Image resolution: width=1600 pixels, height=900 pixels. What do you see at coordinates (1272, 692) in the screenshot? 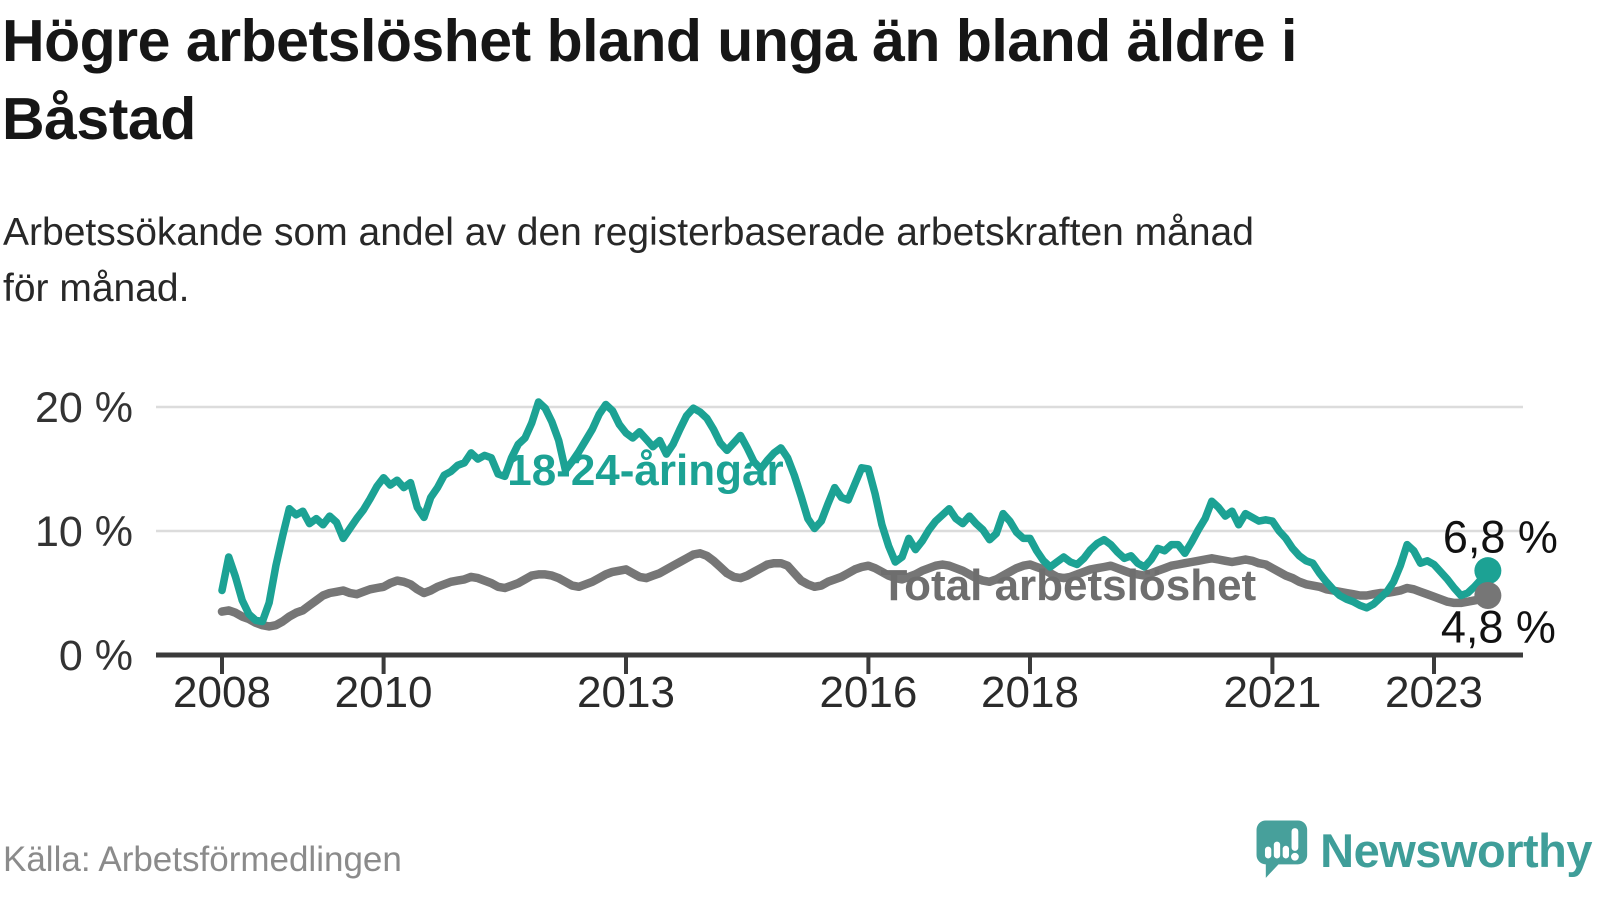
I see `x-axis-tick-label: 2021` at bounding box center [1272, 692].